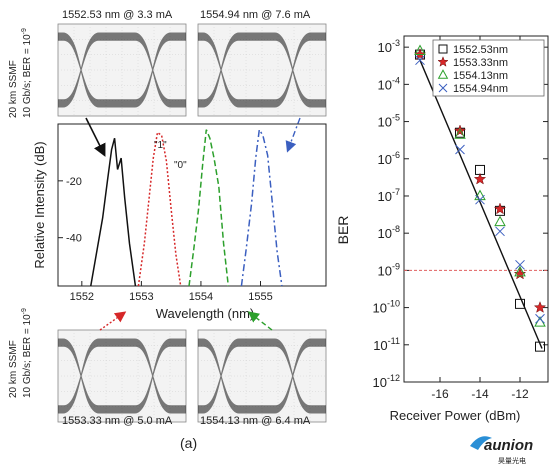  Describe the element at coordinates (389, 46) in the screenshot. I see `ber-ytick-label: 10⁻³` at that location.